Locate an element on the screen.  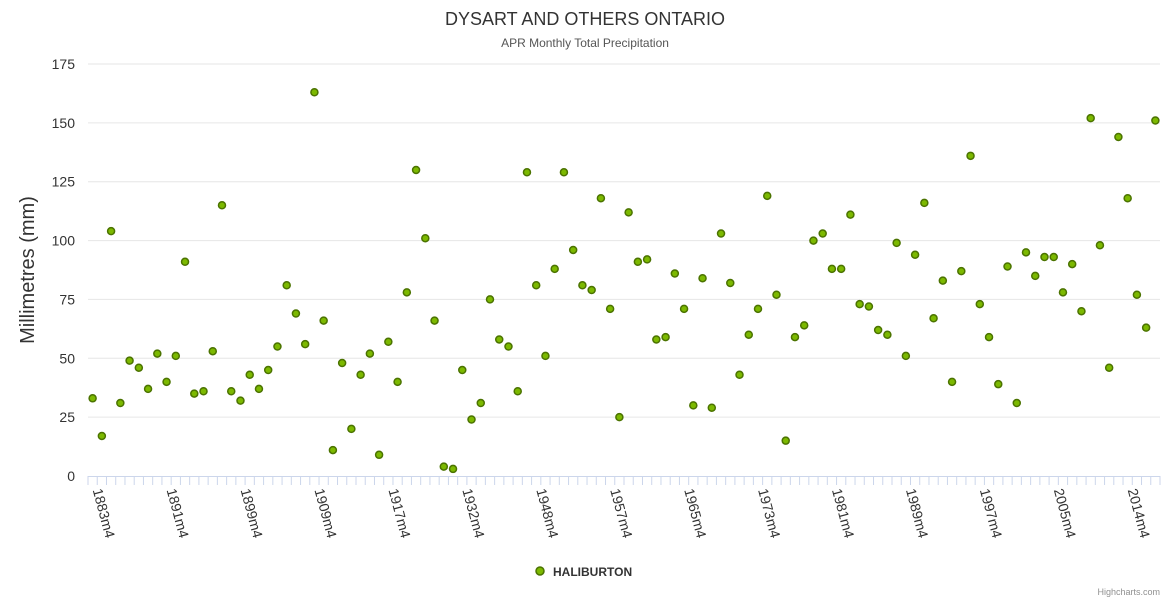
legend-item-haliburton: HALIBURTON is located at coordinates (592, 572).